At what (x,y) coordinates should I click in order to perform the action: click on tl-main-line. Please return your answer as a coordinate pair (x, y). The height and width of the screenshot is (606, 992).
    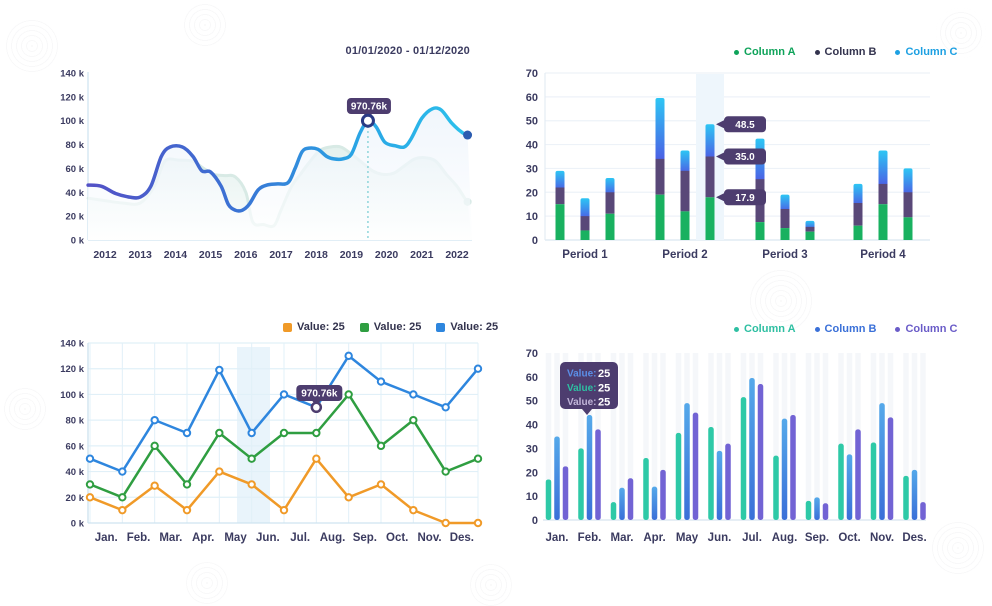
    Looking at the image, I should click on (278, 159).